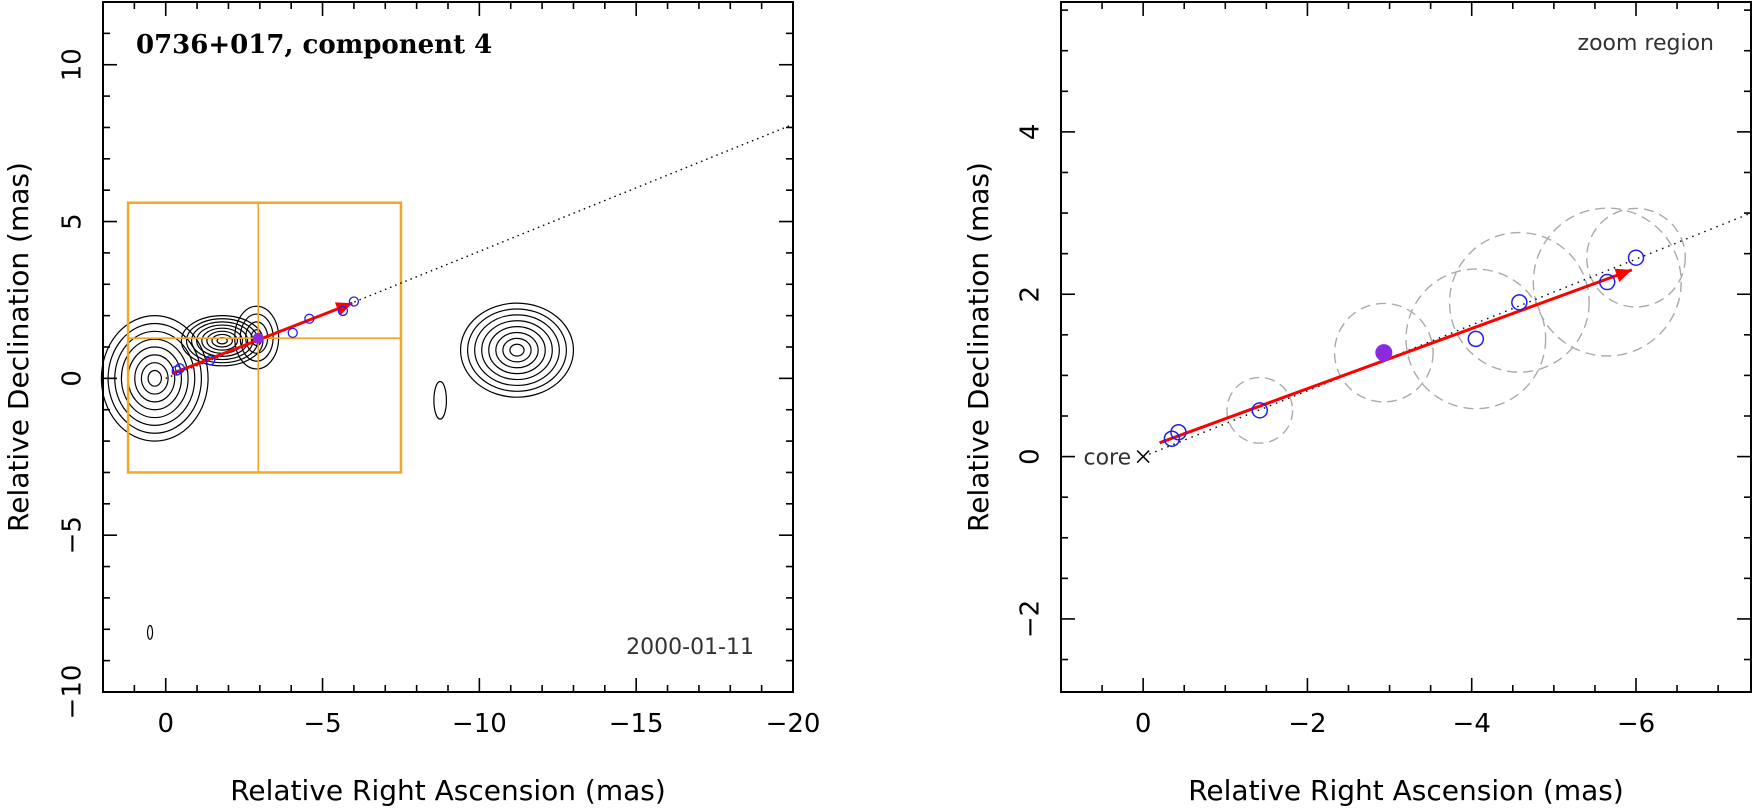  What do you see at coordinates (314, 45) in the screenshot?
I see `chart-title: 0736+017, component 4` at bounding box center [314, 45].